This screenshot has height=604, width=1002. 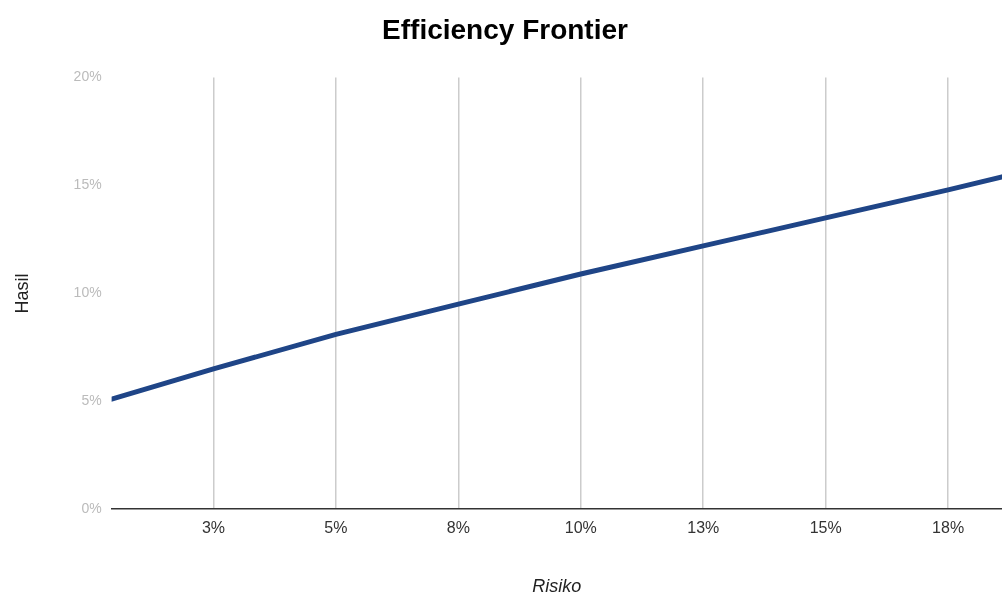 I want to click on chart-title: Efficiency Frontier, so click(x=505, y=29).